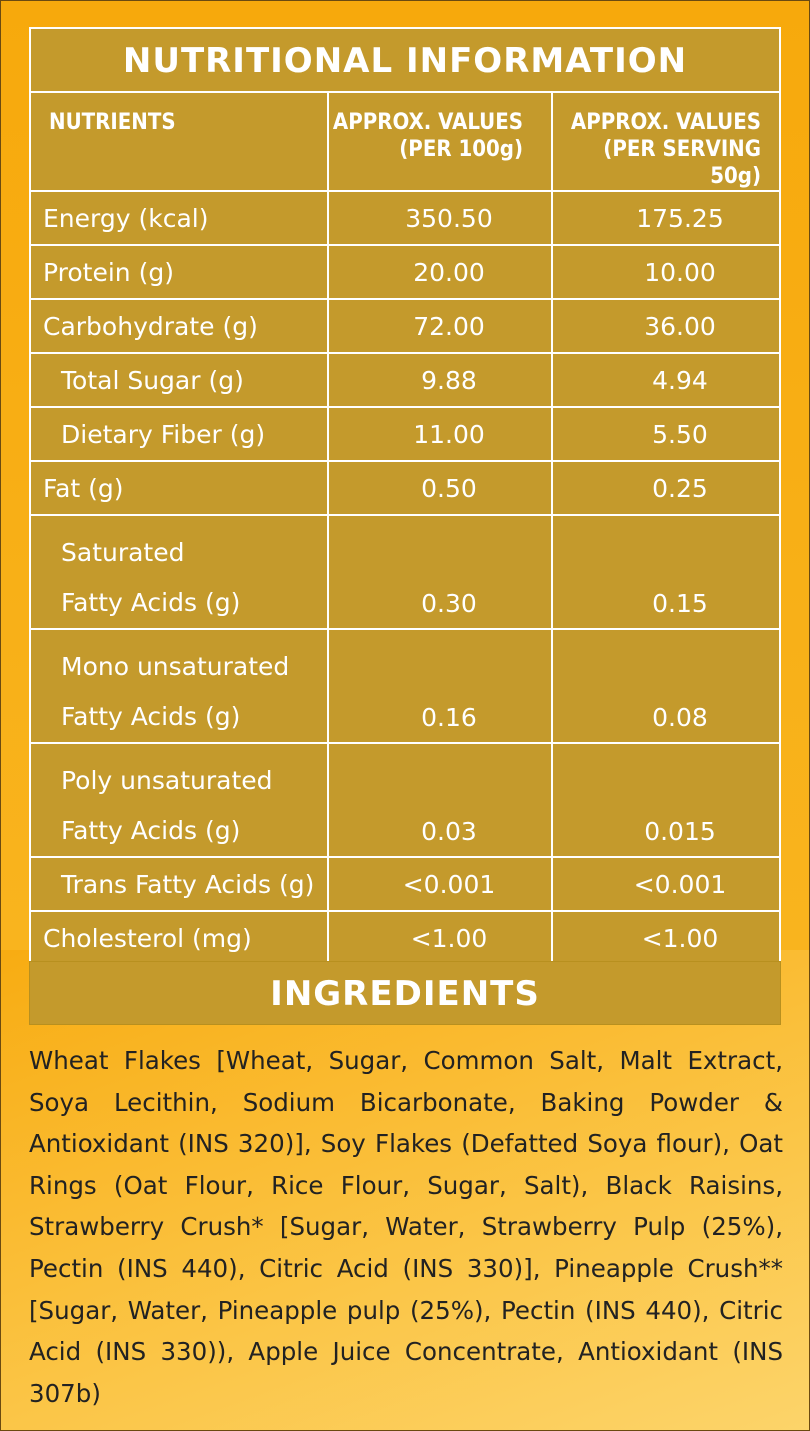 This screenshot has height=1431, width=810. What do you see at coordinates (179, 433) in the screenshot?
I see `nutrient-name: Dietary Fiber (g)` at bounding box center [179, 433].